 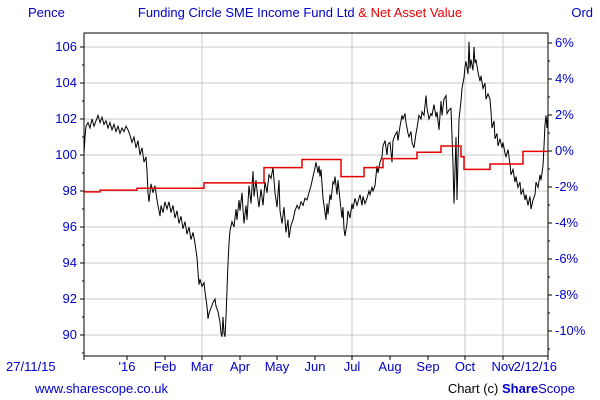 I want to click on left-axis-label: 106, so click(x=66, y=46).